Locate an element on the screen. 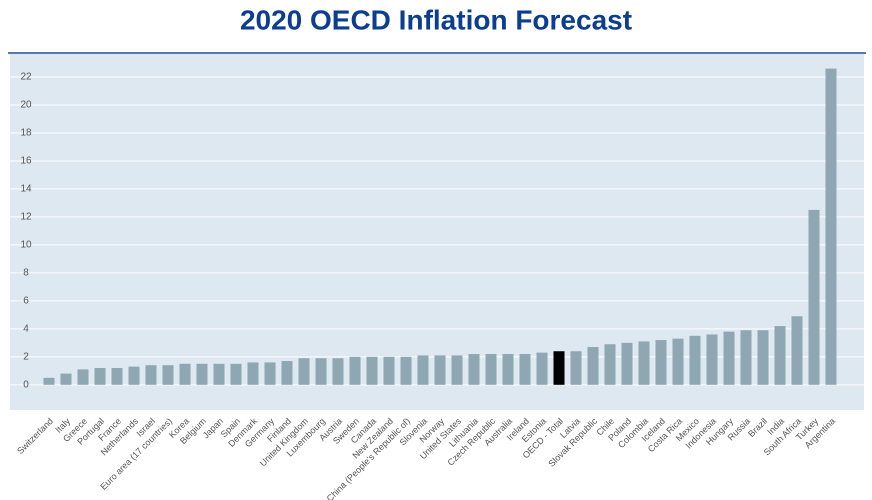 The width and height of the screenshot is (872, 500). y-tick-label: 8 is located at coordinates (26, 273).